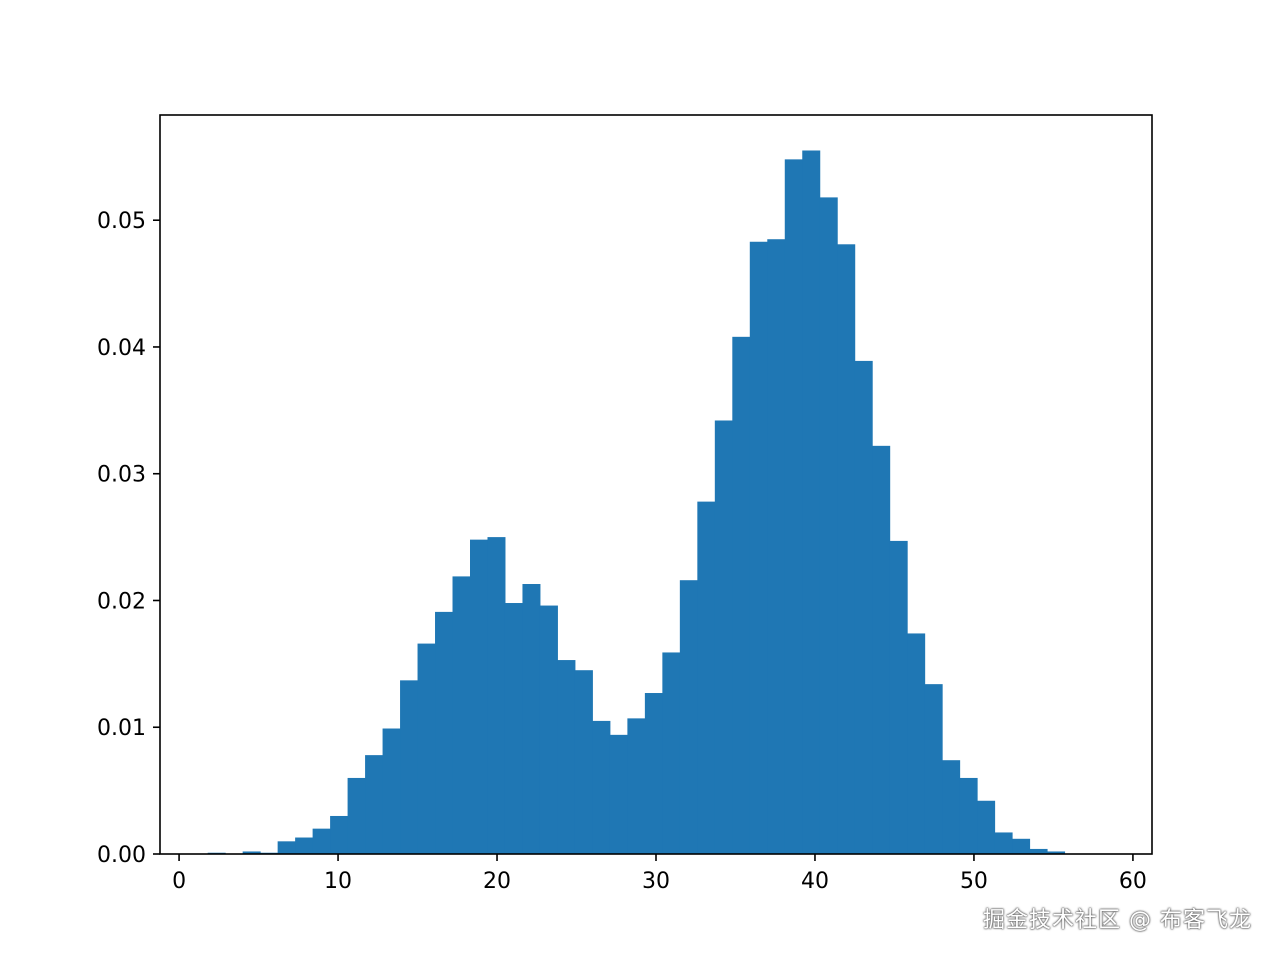  Describe the element at coordinates (128, 538) in the screenshot. I see `y-axis: 0.00 0.01 0.02 0.03 0.04 0.05` at that location.